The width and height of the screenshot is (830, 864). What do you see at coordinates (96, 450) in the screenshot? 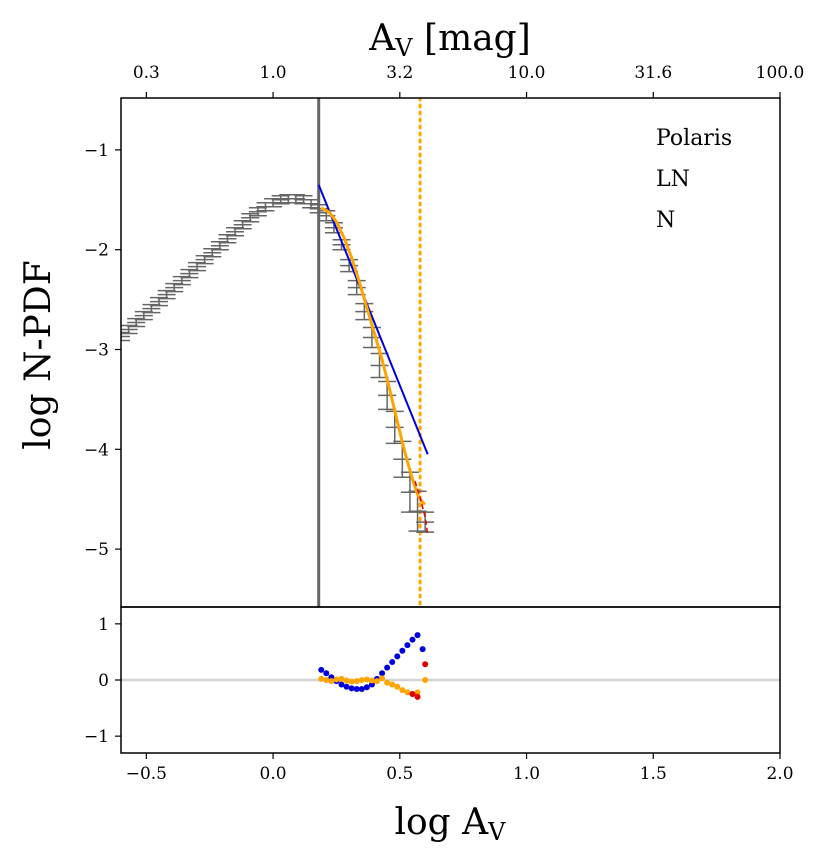
I see `main-y-tick-label: −4` at bounding box center [96, 450].